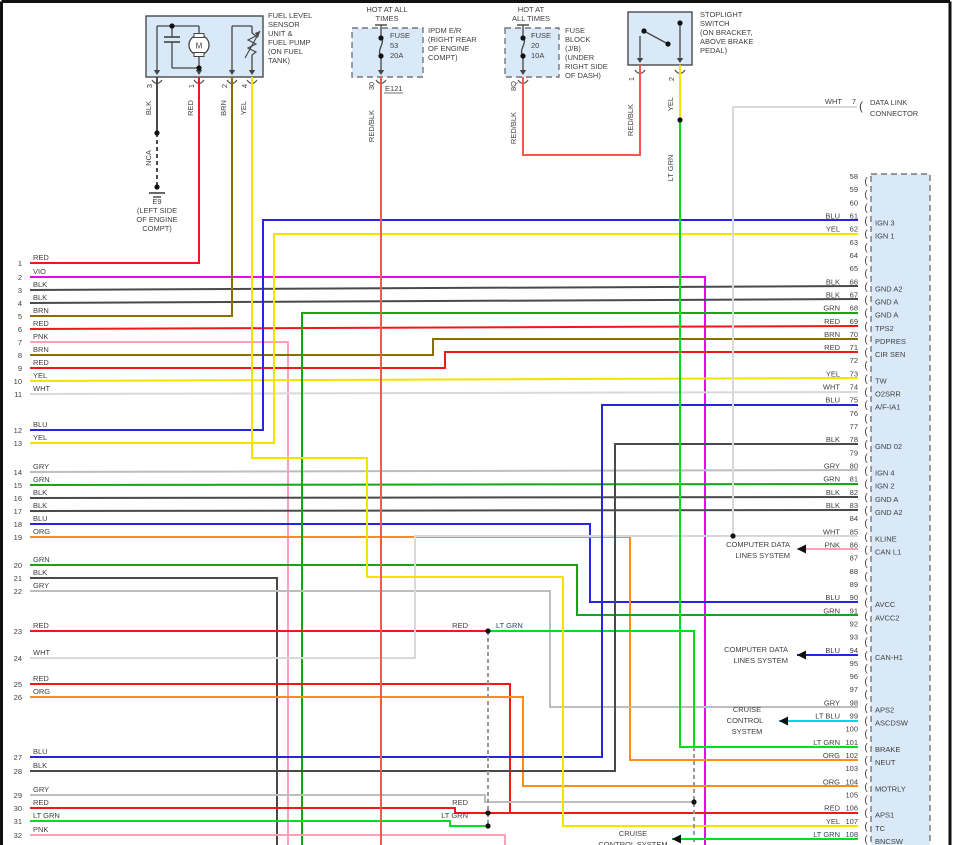 The image size is (963, 845). Describe the element at coordinates (747, 731) in the screenshot. I see `system-ref-label: SYSTEM` at that location.